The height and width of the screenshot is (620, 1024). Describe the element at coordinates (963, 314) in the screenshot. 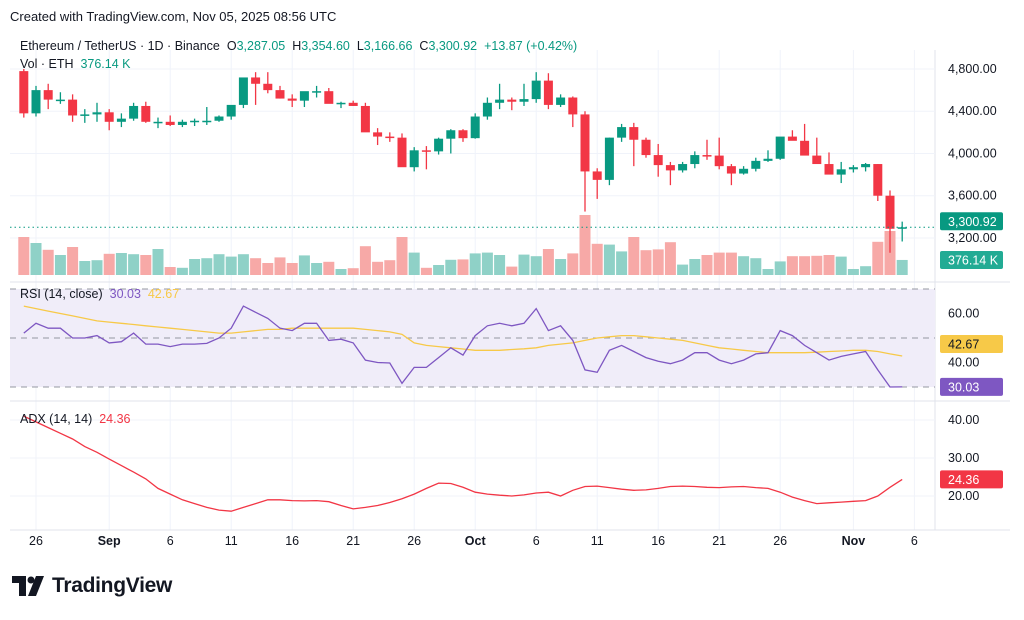

I see `rsi-tick-label: 60.00` at that location.